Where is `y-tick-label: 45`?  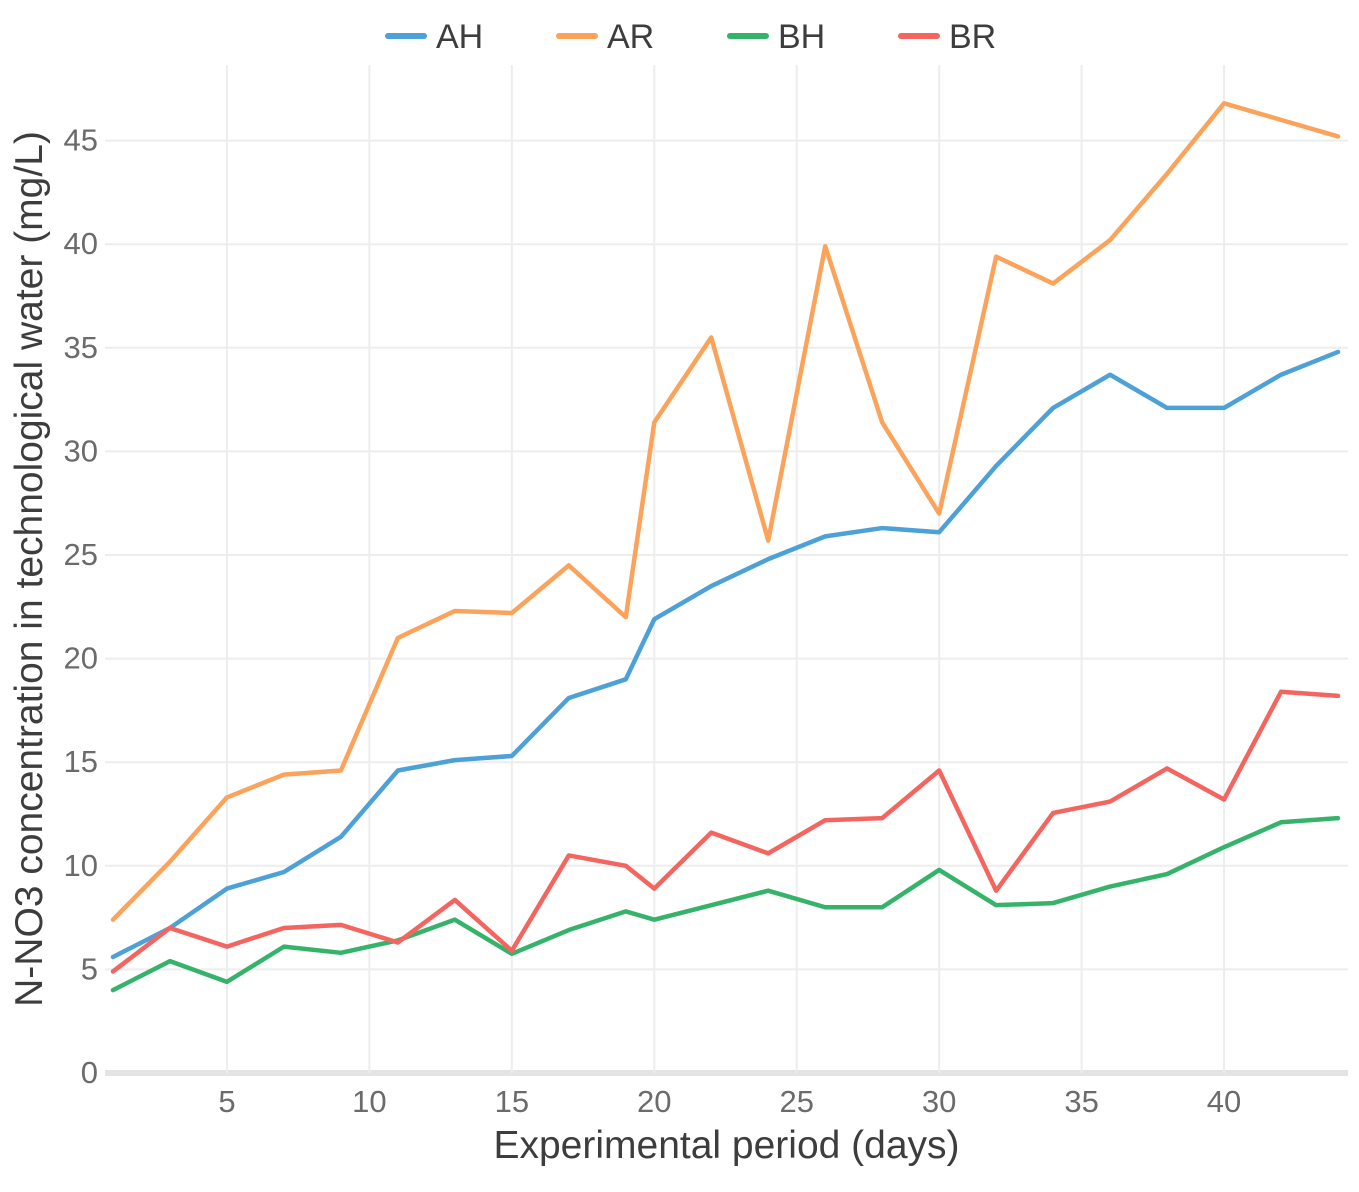 y-tick-label: 45 is located at coordinates (81, 140).